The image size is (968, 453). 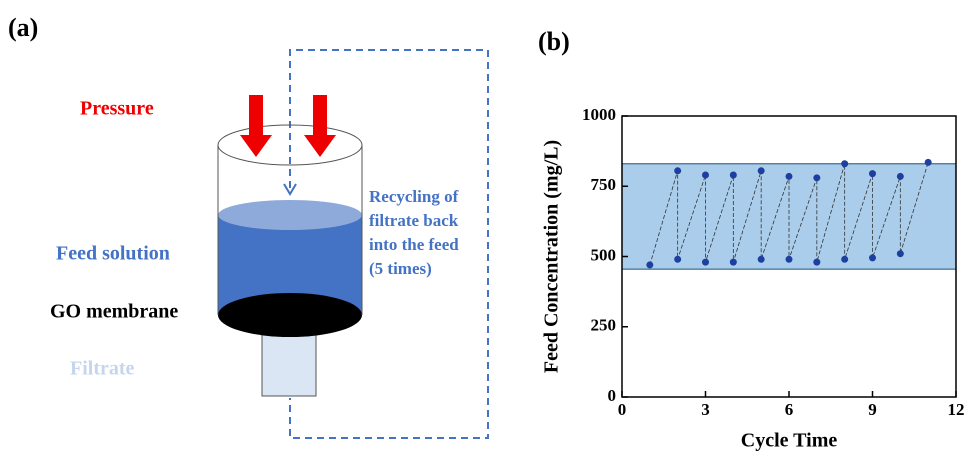 What do you see at coordinates (117, 109) in the screenshot?
I see `pressure-label: Pressure` at bounding box center [117, 109].